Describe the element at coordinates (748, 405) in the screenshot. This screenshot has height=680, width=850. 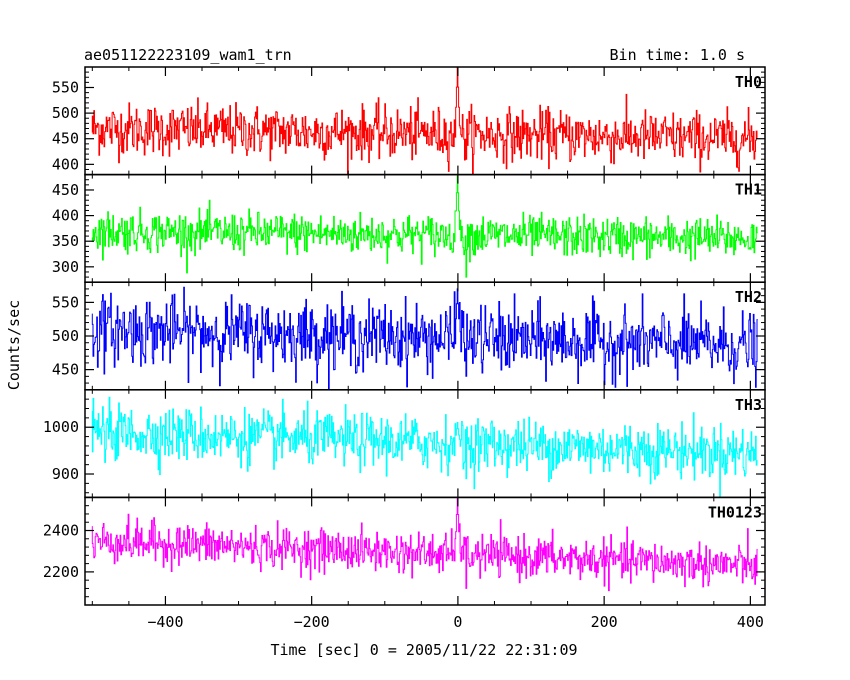
I see `panel-label-th3: TH3` at that location.